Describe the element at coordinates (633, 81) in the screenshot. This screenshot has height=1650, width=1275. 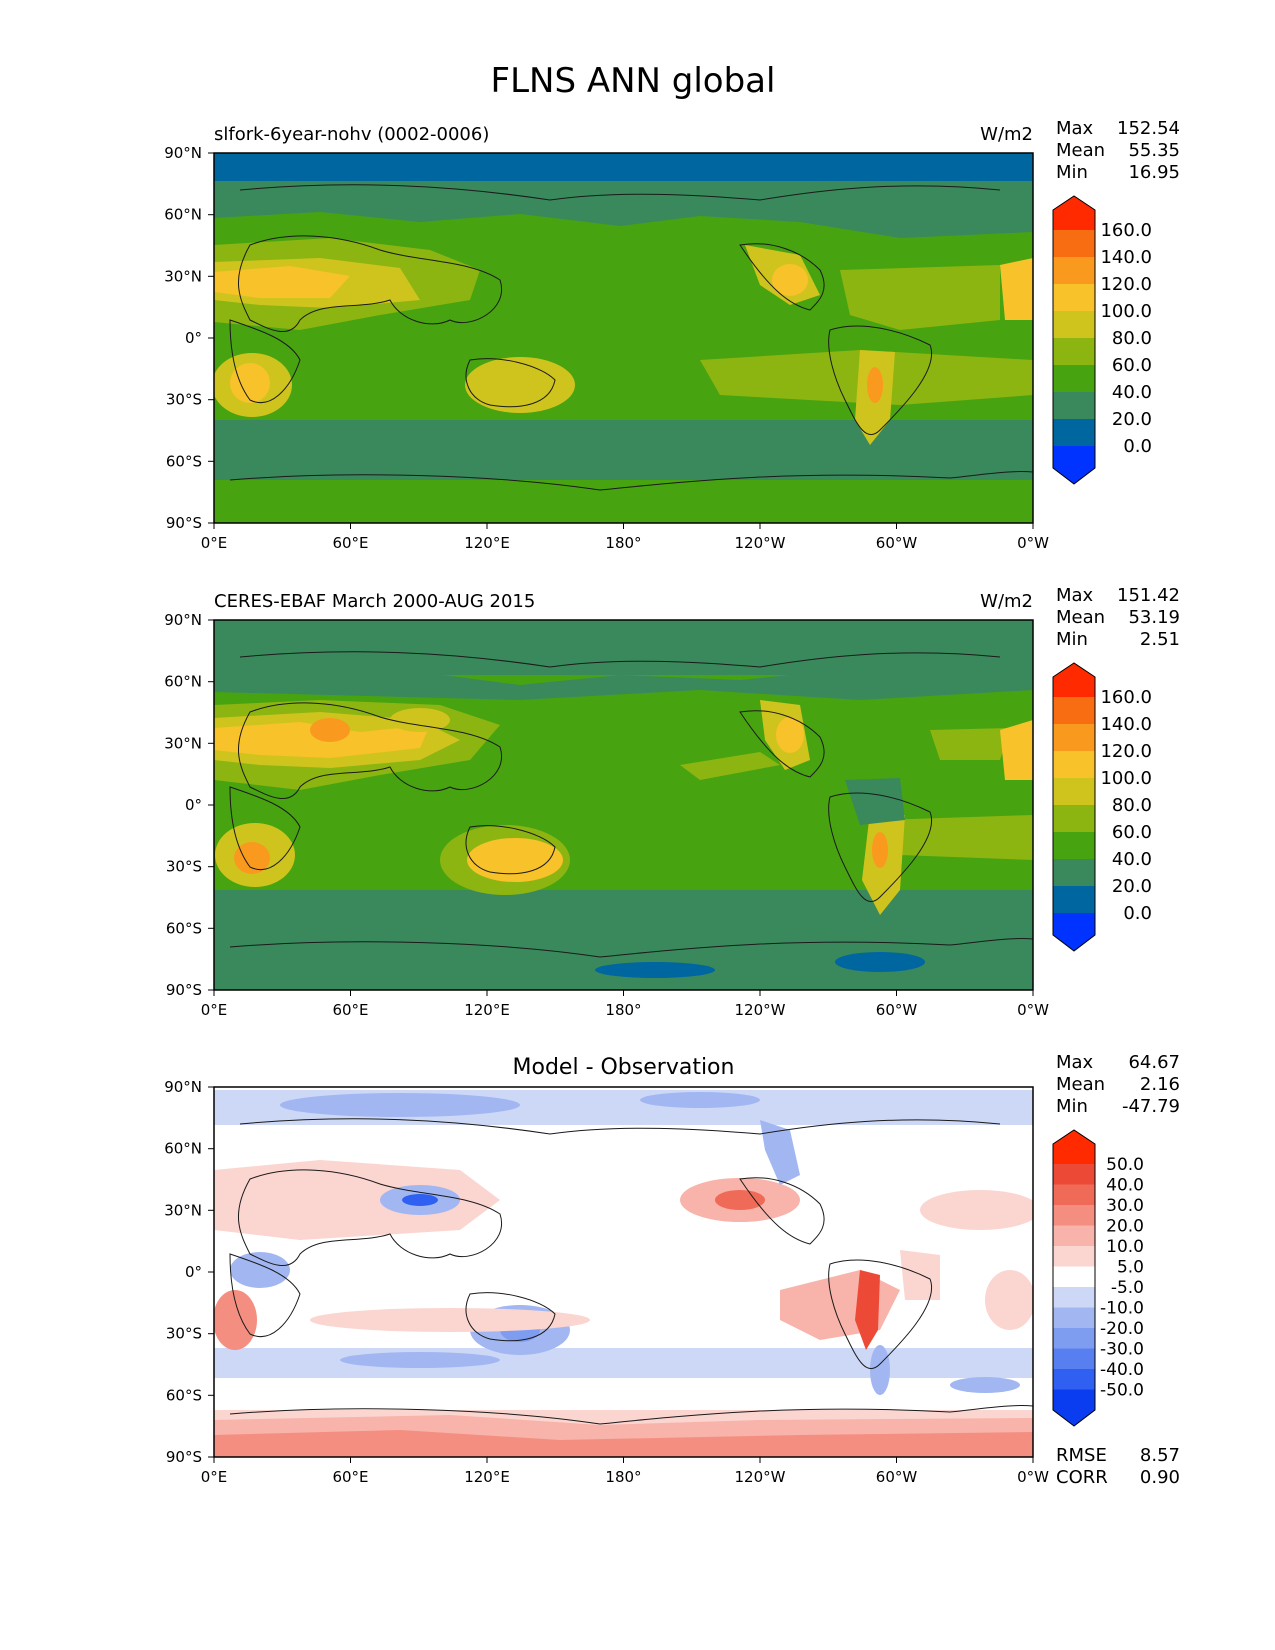
I see `figure-title: FLNS ANN global` at that location.